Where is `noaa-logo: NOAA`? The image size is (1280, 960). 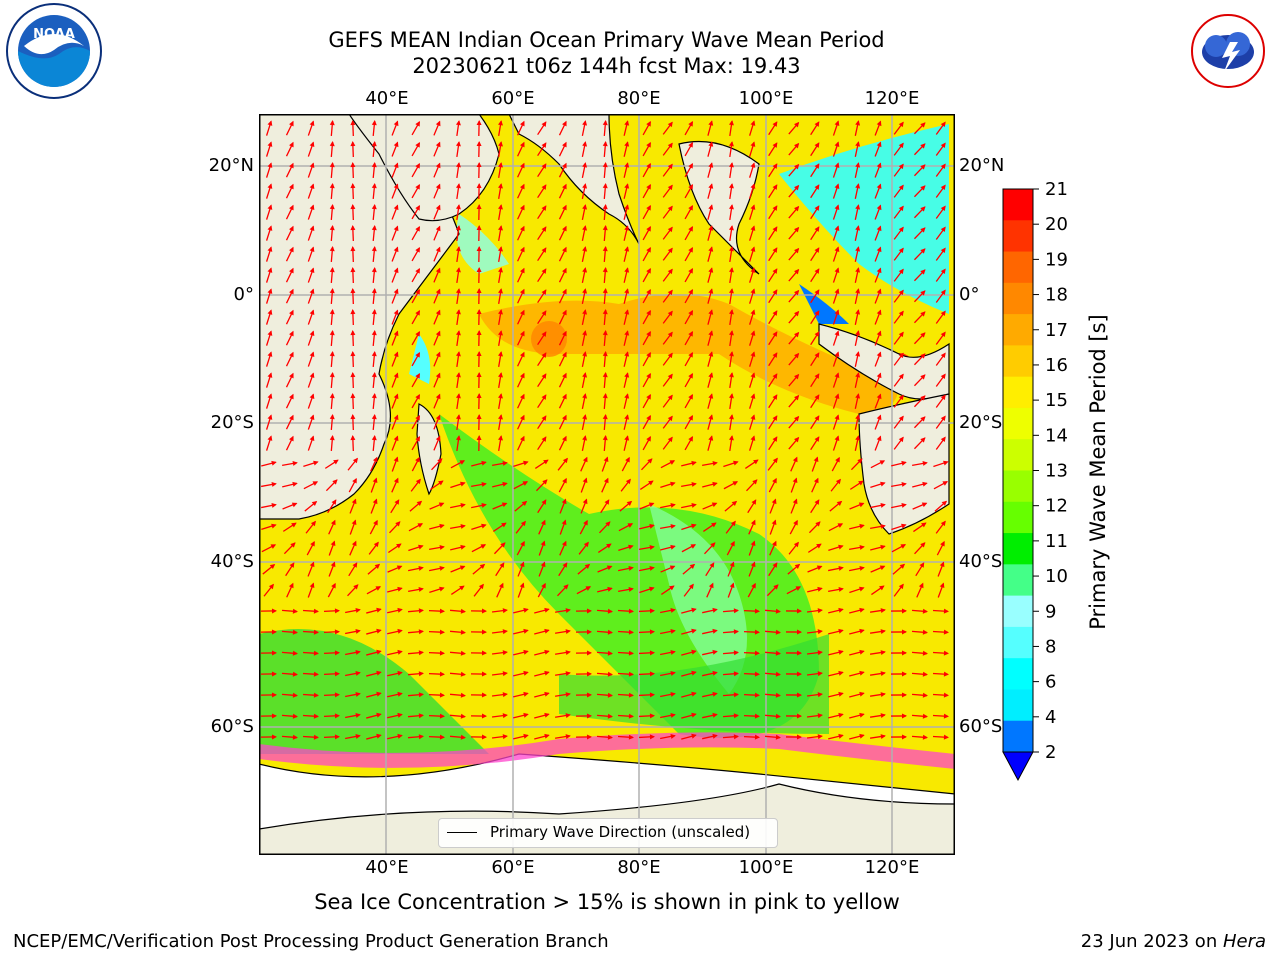
noaa-logo: NOAA is located at coordinates (54, 51).